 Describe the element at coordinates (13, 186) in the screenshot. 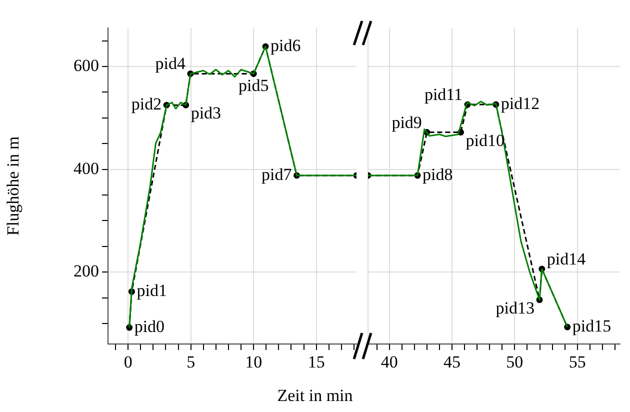

I see `y-axis-title: Flughöhe in m` at that location.